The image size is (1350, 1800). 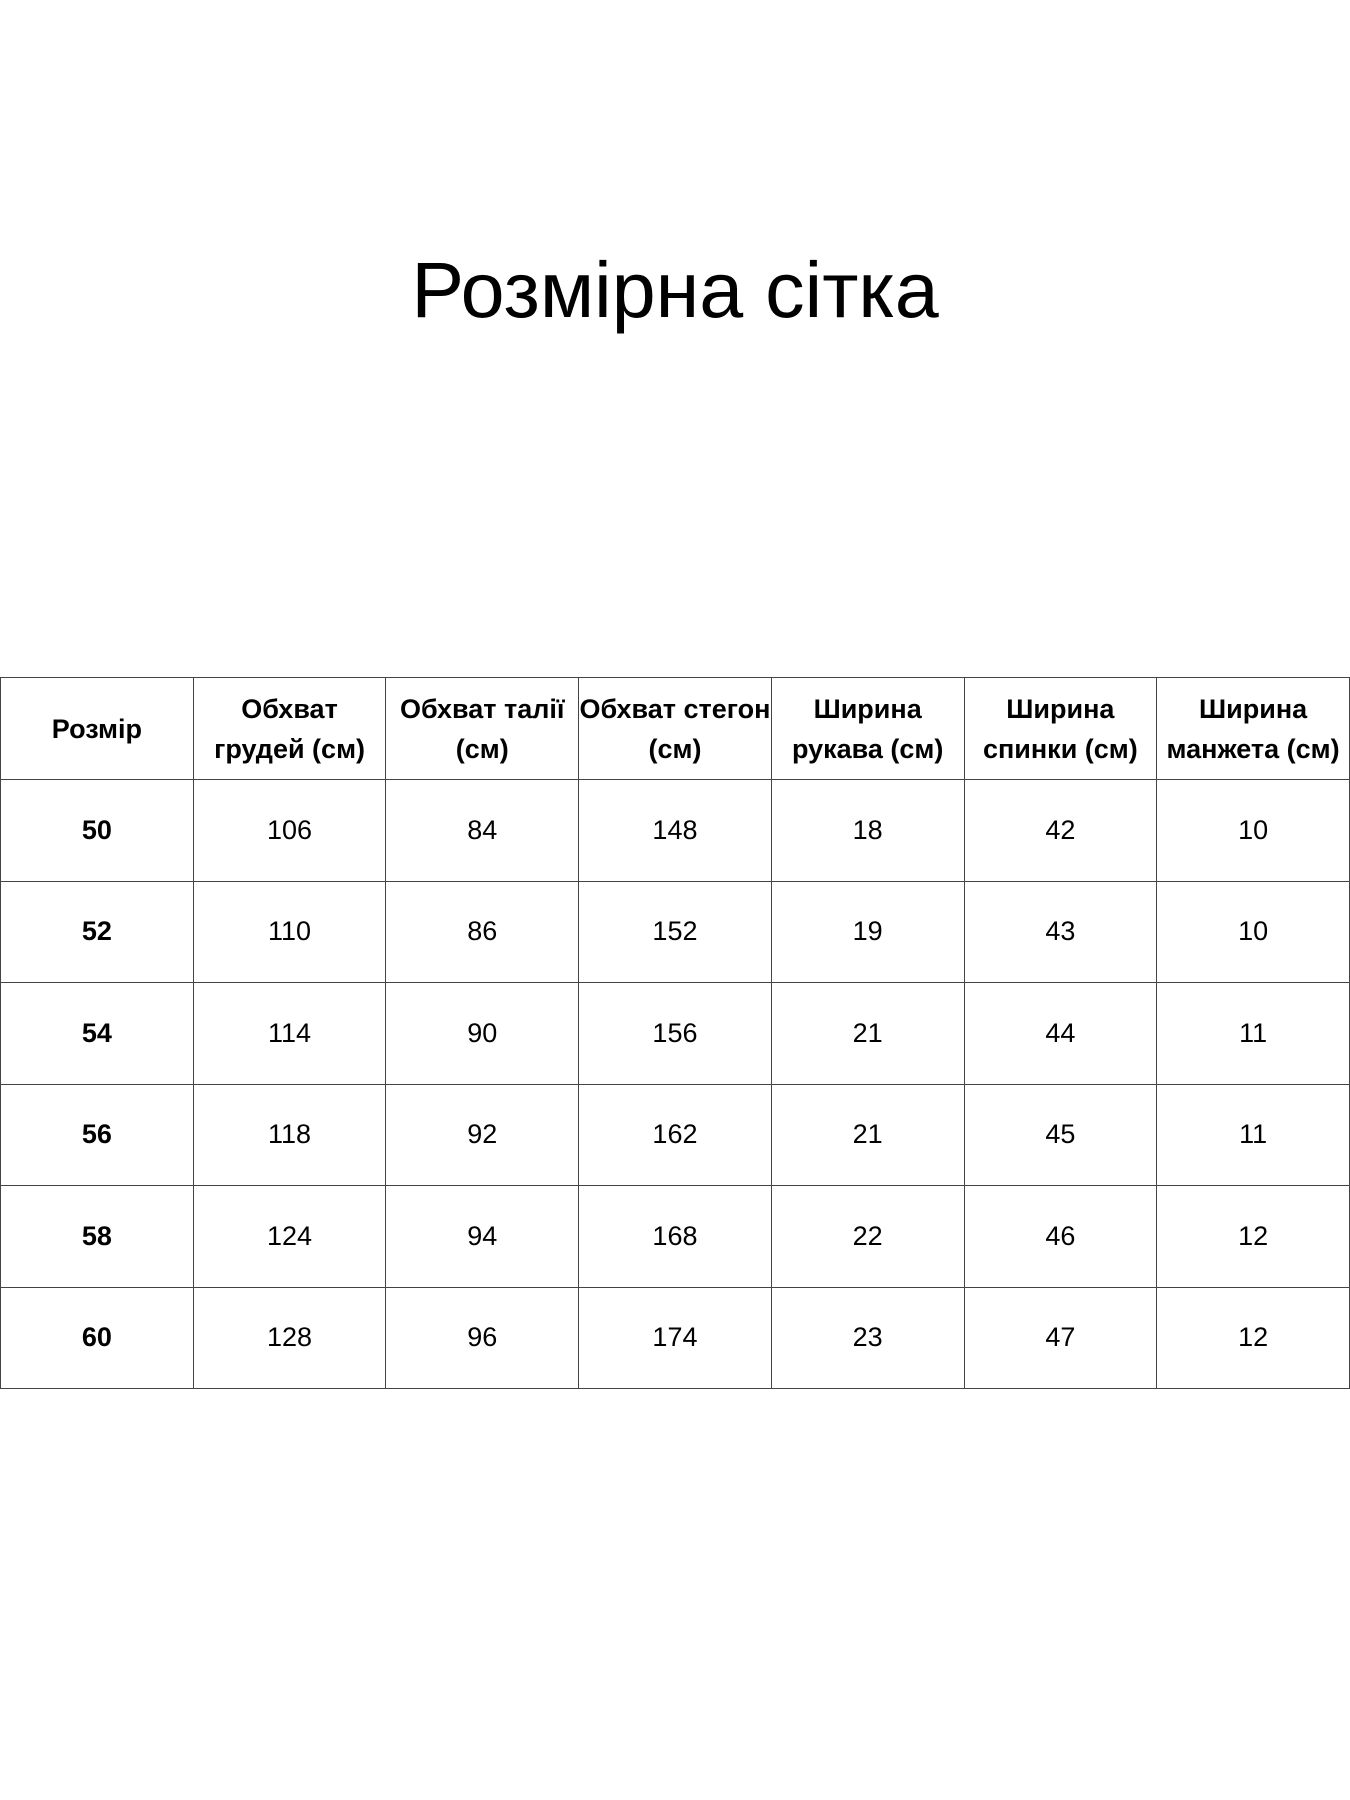 I want to click on measurement-cell: 43, so click(x=1060, y=931).